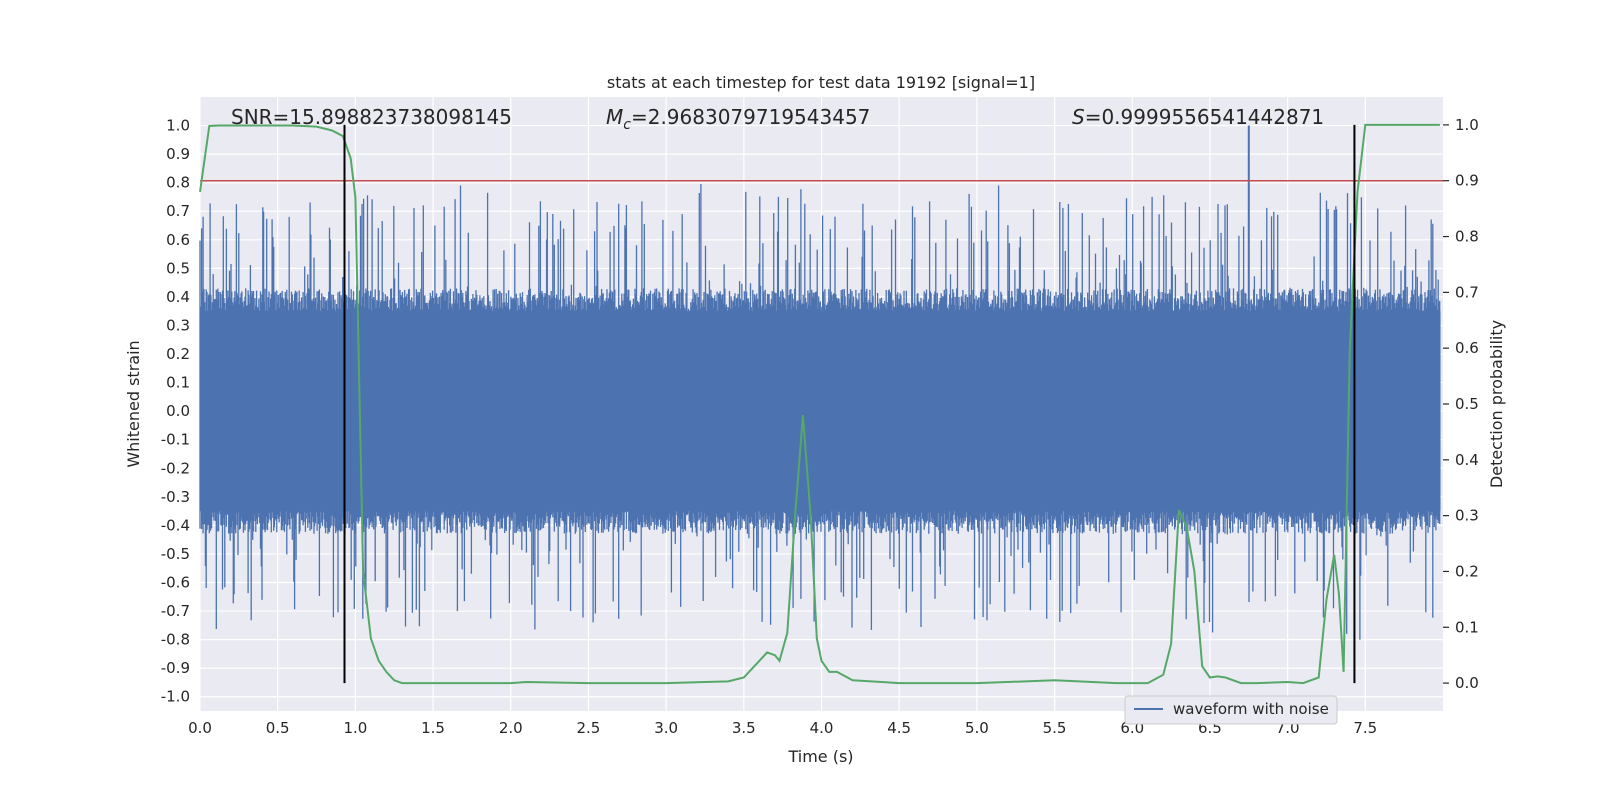  I want to click on x-tick-label: 0.5, so click(278, 728).